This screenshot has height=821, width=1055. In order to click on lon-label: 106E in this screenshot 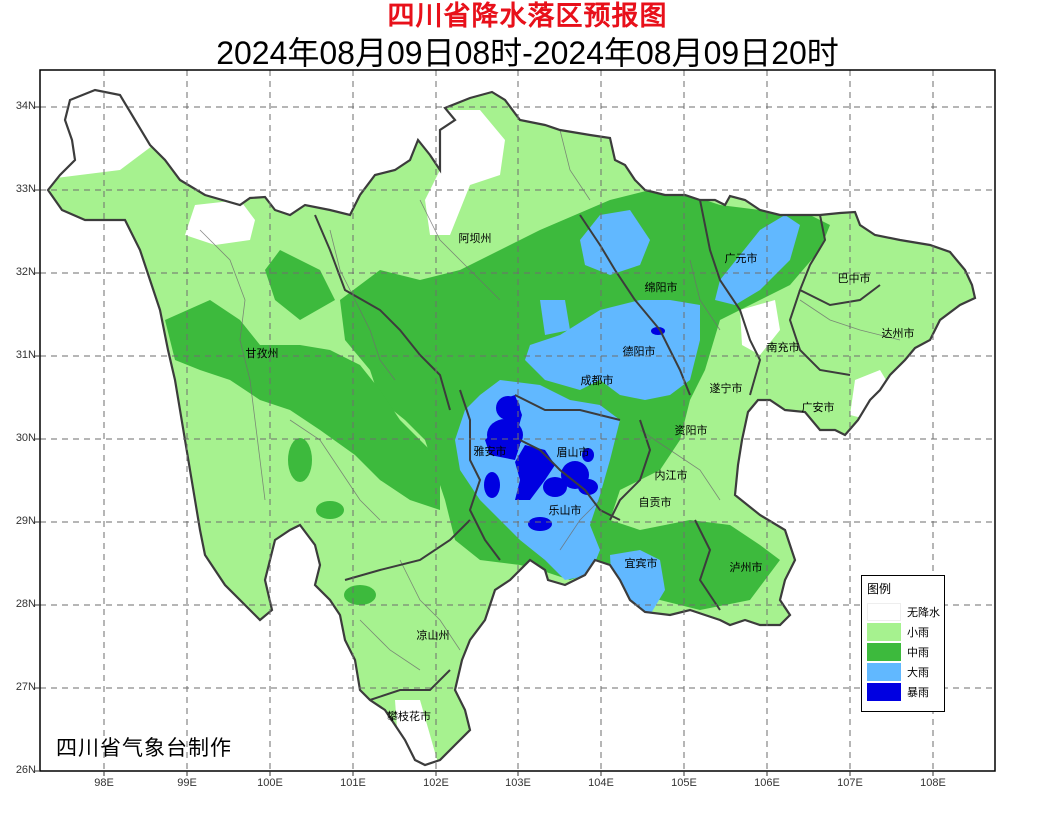, I will do `click(767, 783)`.